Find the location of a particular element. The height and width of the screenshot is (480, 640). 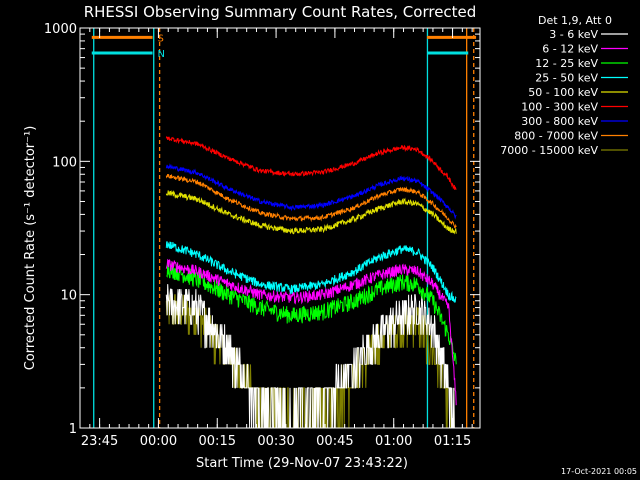

legend-label-0: 3 - 6 keV is located at coordinates (573, 34).